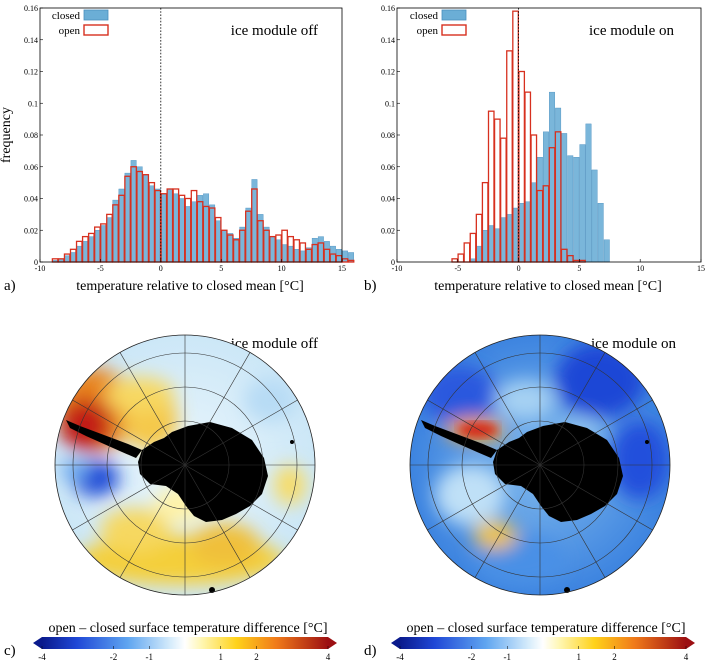 This screenshot has width=708, height=667. I want to click on colorbar-max-arrow-d, so click(690, 643).